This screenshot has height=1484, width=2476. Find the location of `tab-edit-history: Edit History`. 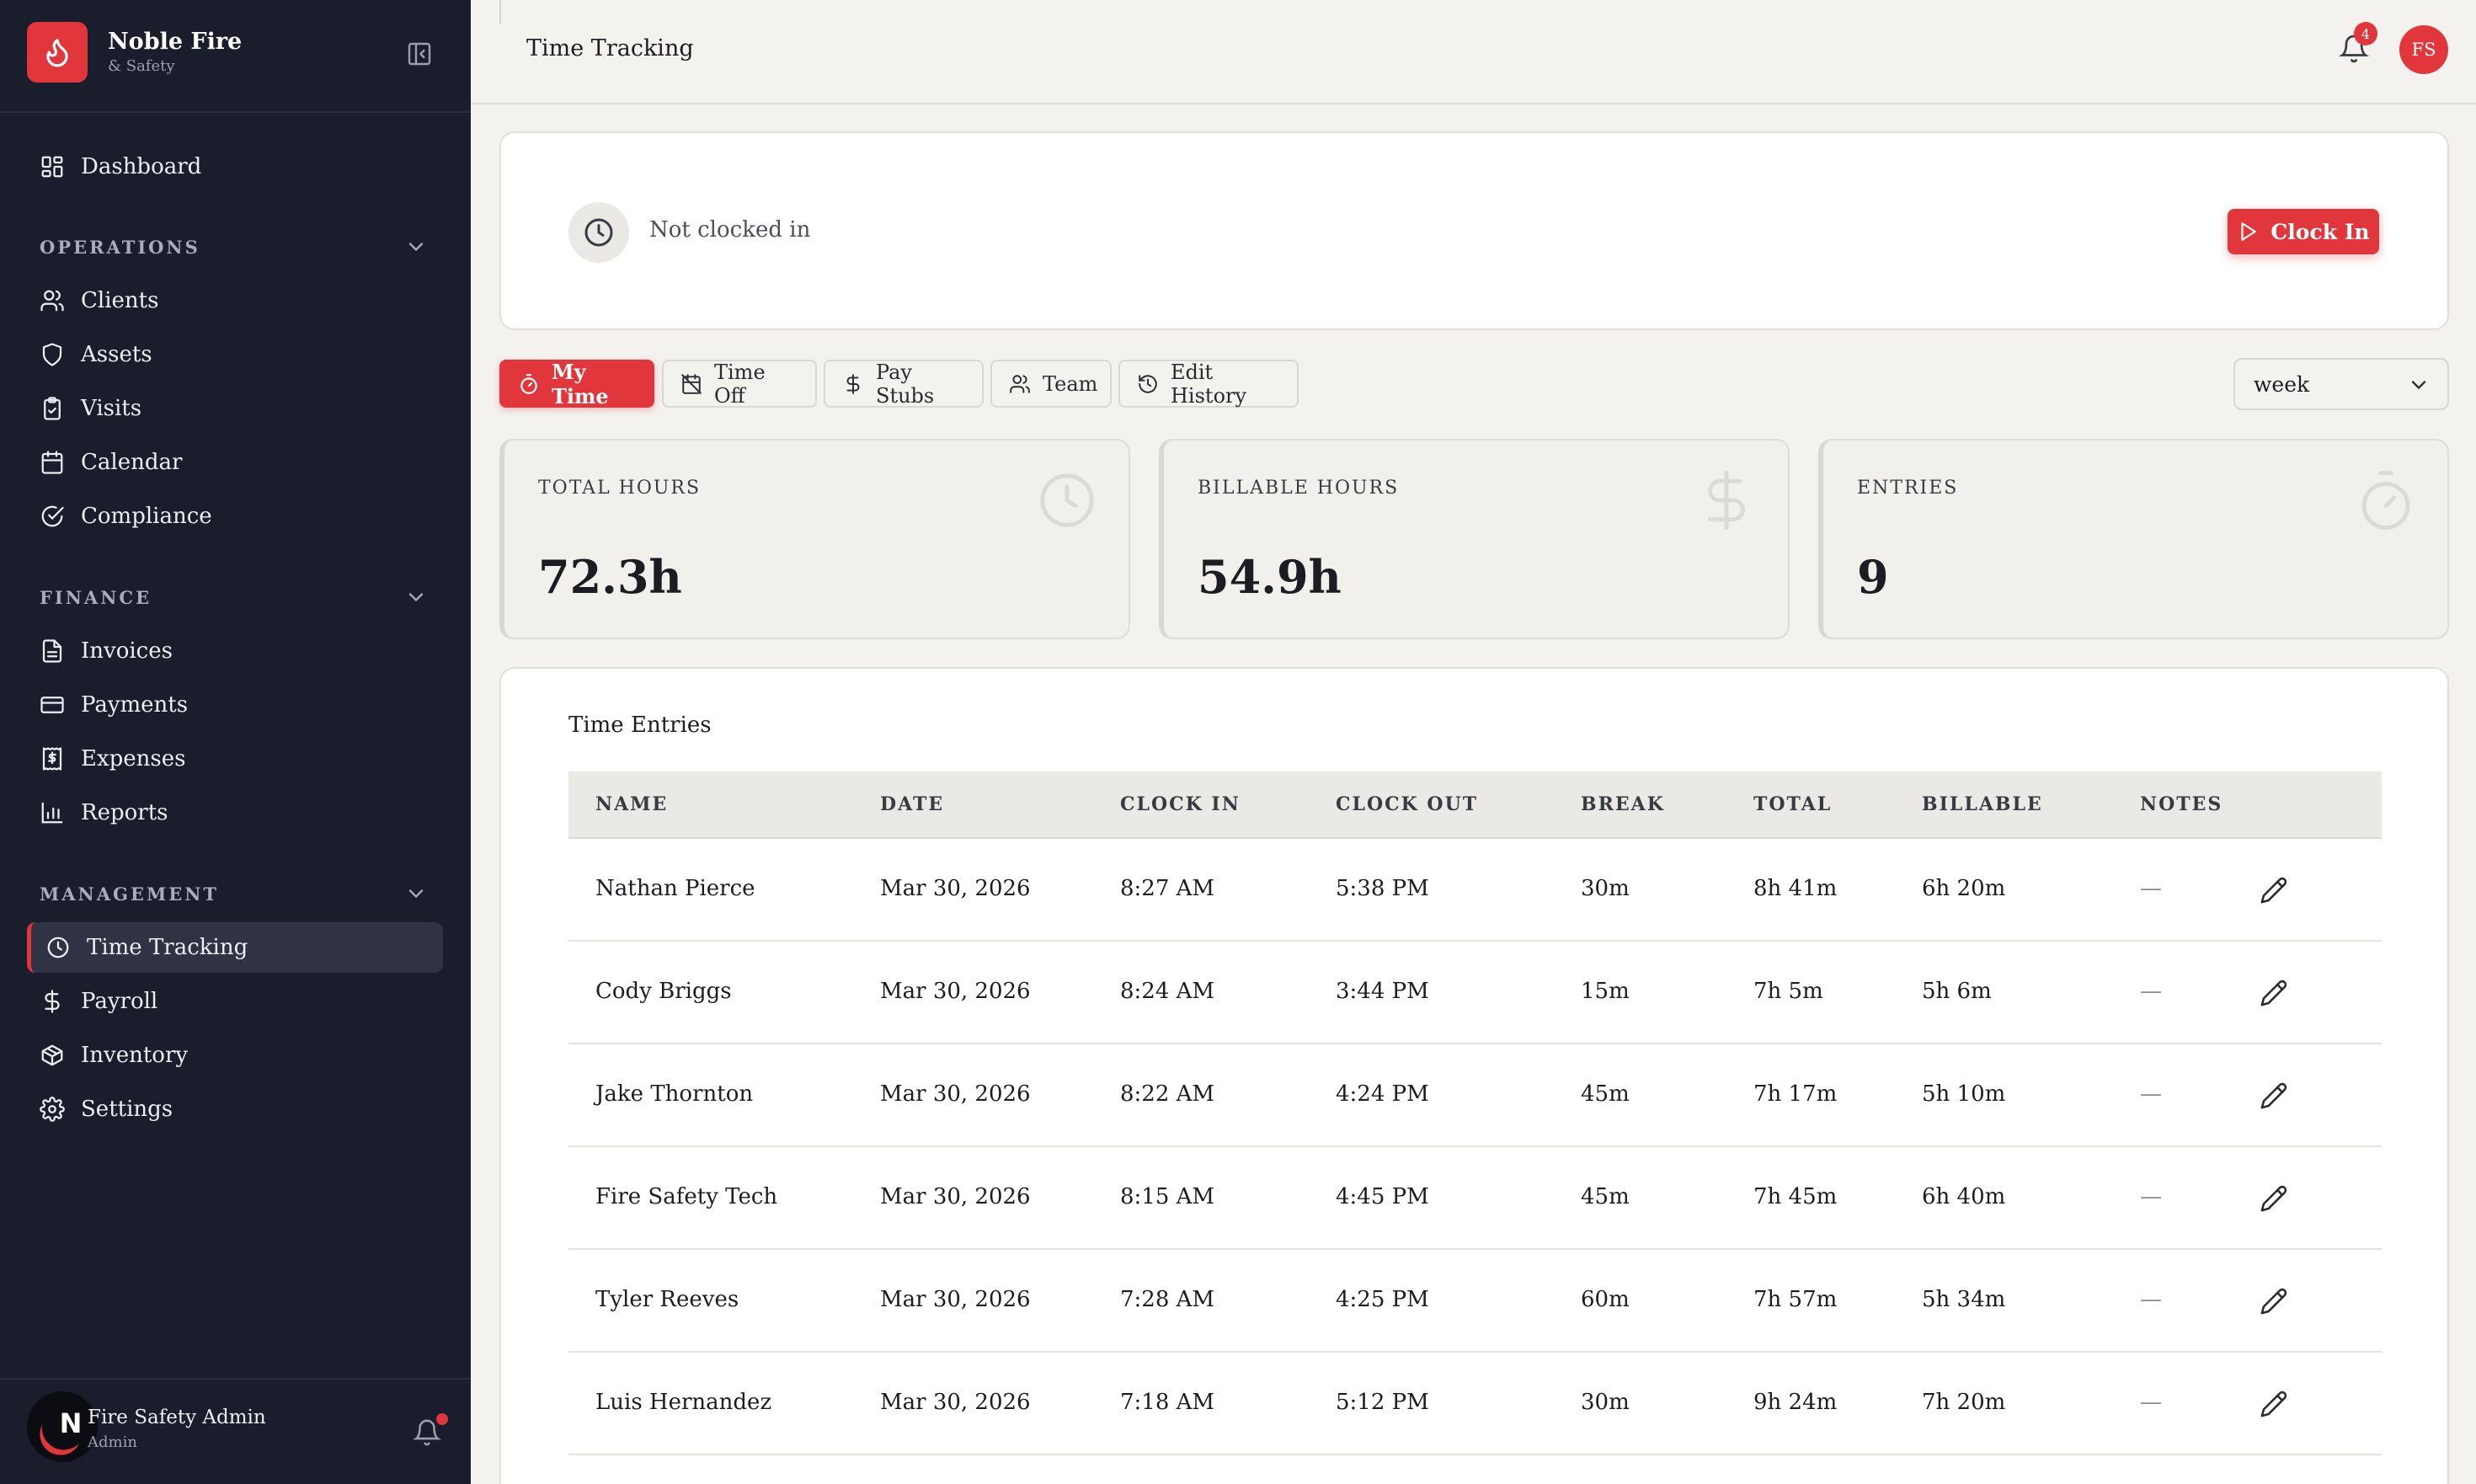

tab-edit-history: Edit History is located at coordinates (1208, 384).